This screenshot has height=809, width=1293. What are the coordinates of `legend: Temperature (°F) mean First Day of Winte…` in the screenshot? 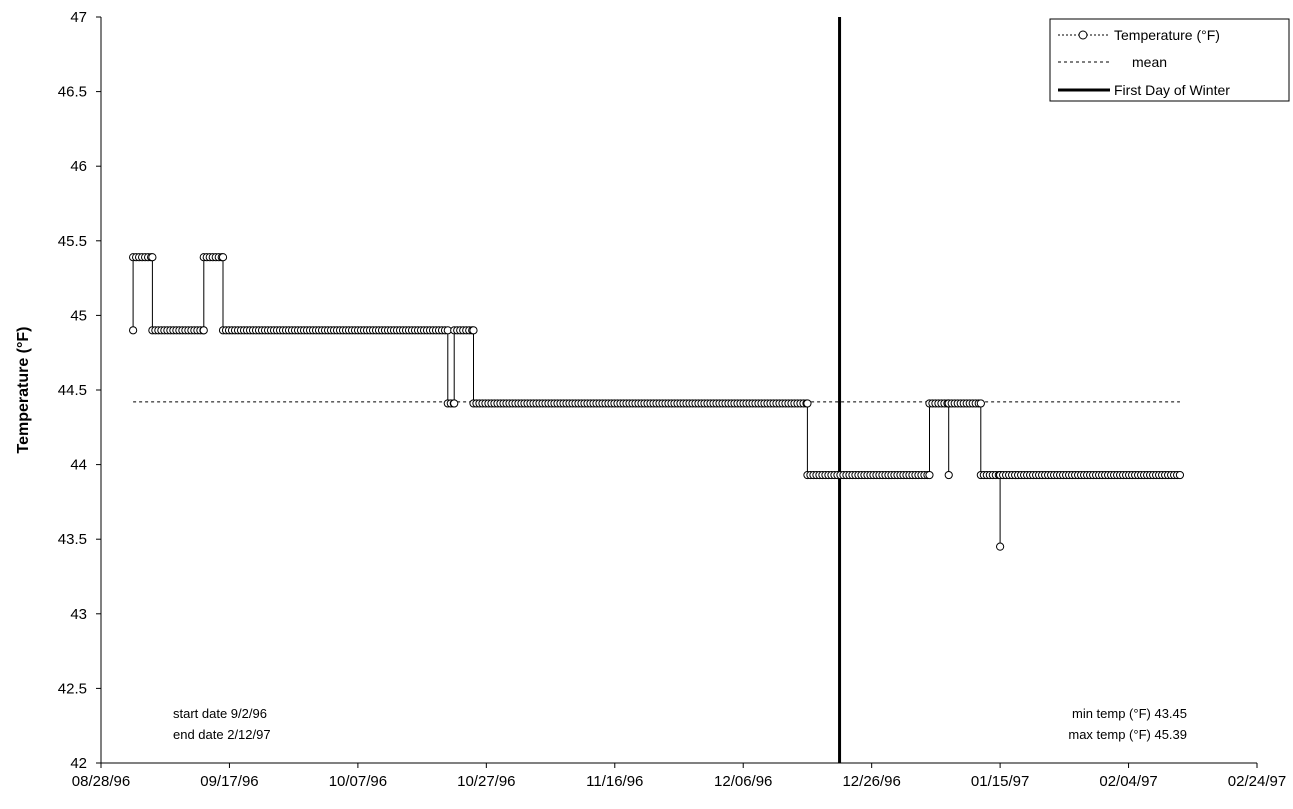 It's located at (1169, 60).